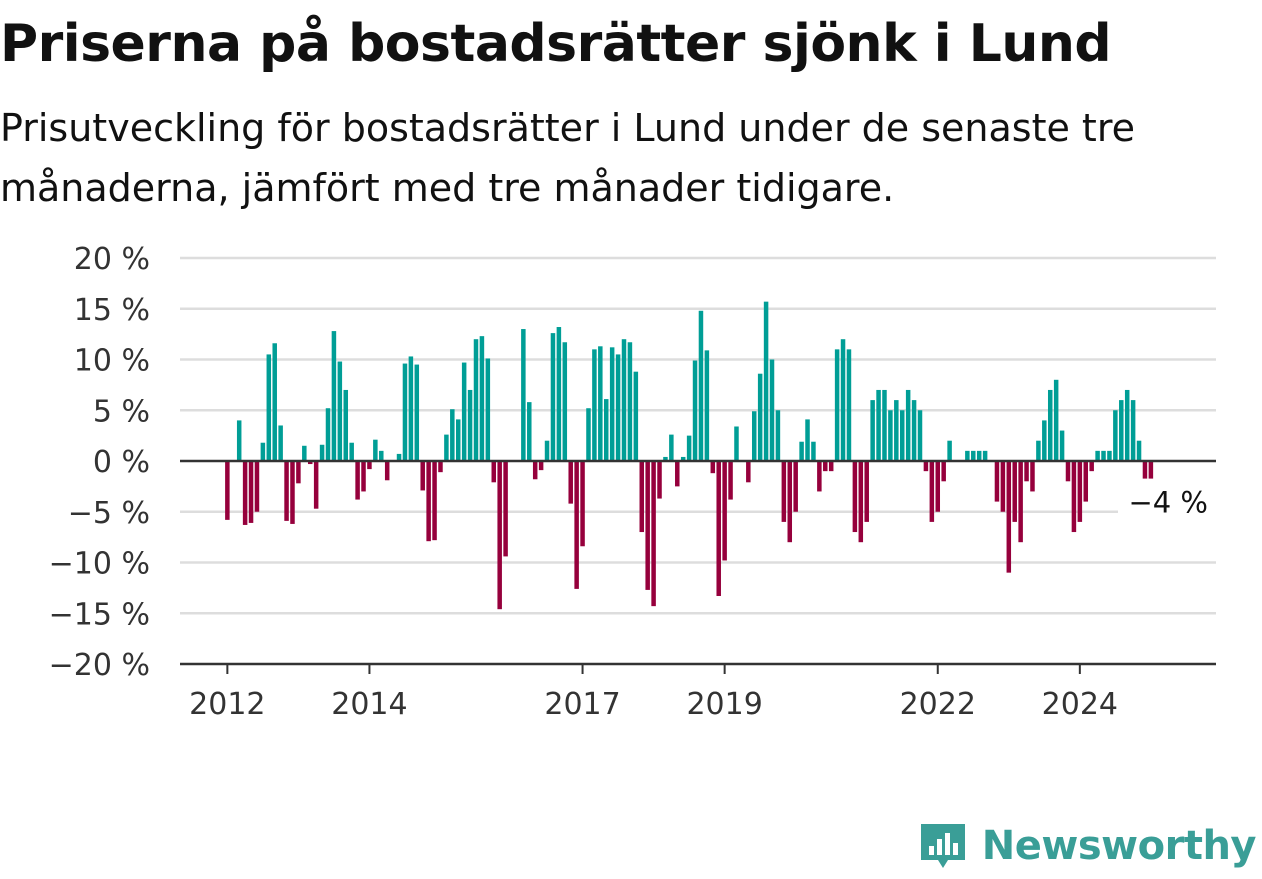 This screenshot has width=1262, height=879. Describe the element at coordinates (121, 462) in the screenshot. I see `y-tick-label: 0 %` at that location.